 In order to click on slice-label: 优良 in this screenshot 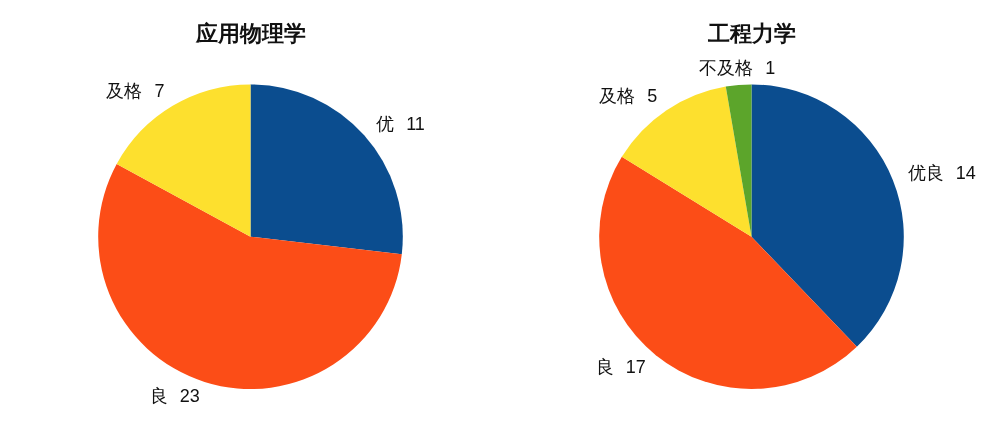, I will do `click(925, 172)`.